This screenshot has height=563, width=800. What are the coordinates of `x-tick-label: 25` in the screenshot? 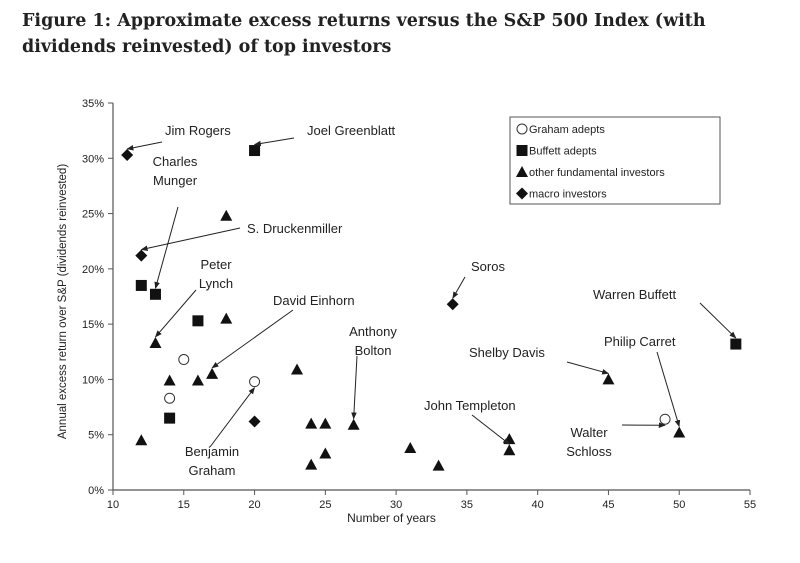 It's located at (325, 505).